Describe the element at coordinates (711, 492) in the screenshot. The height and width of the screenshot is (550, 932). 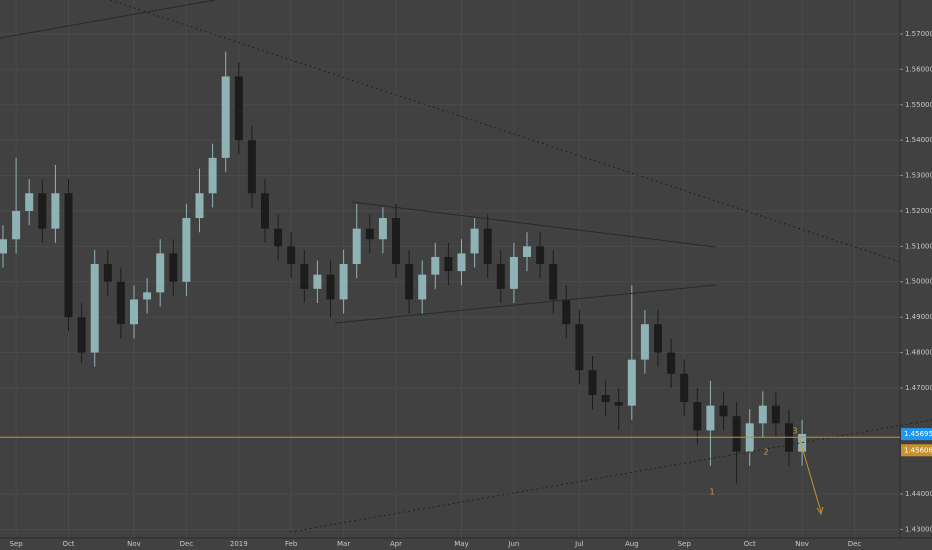
I see `wave-label: 1` at that location.